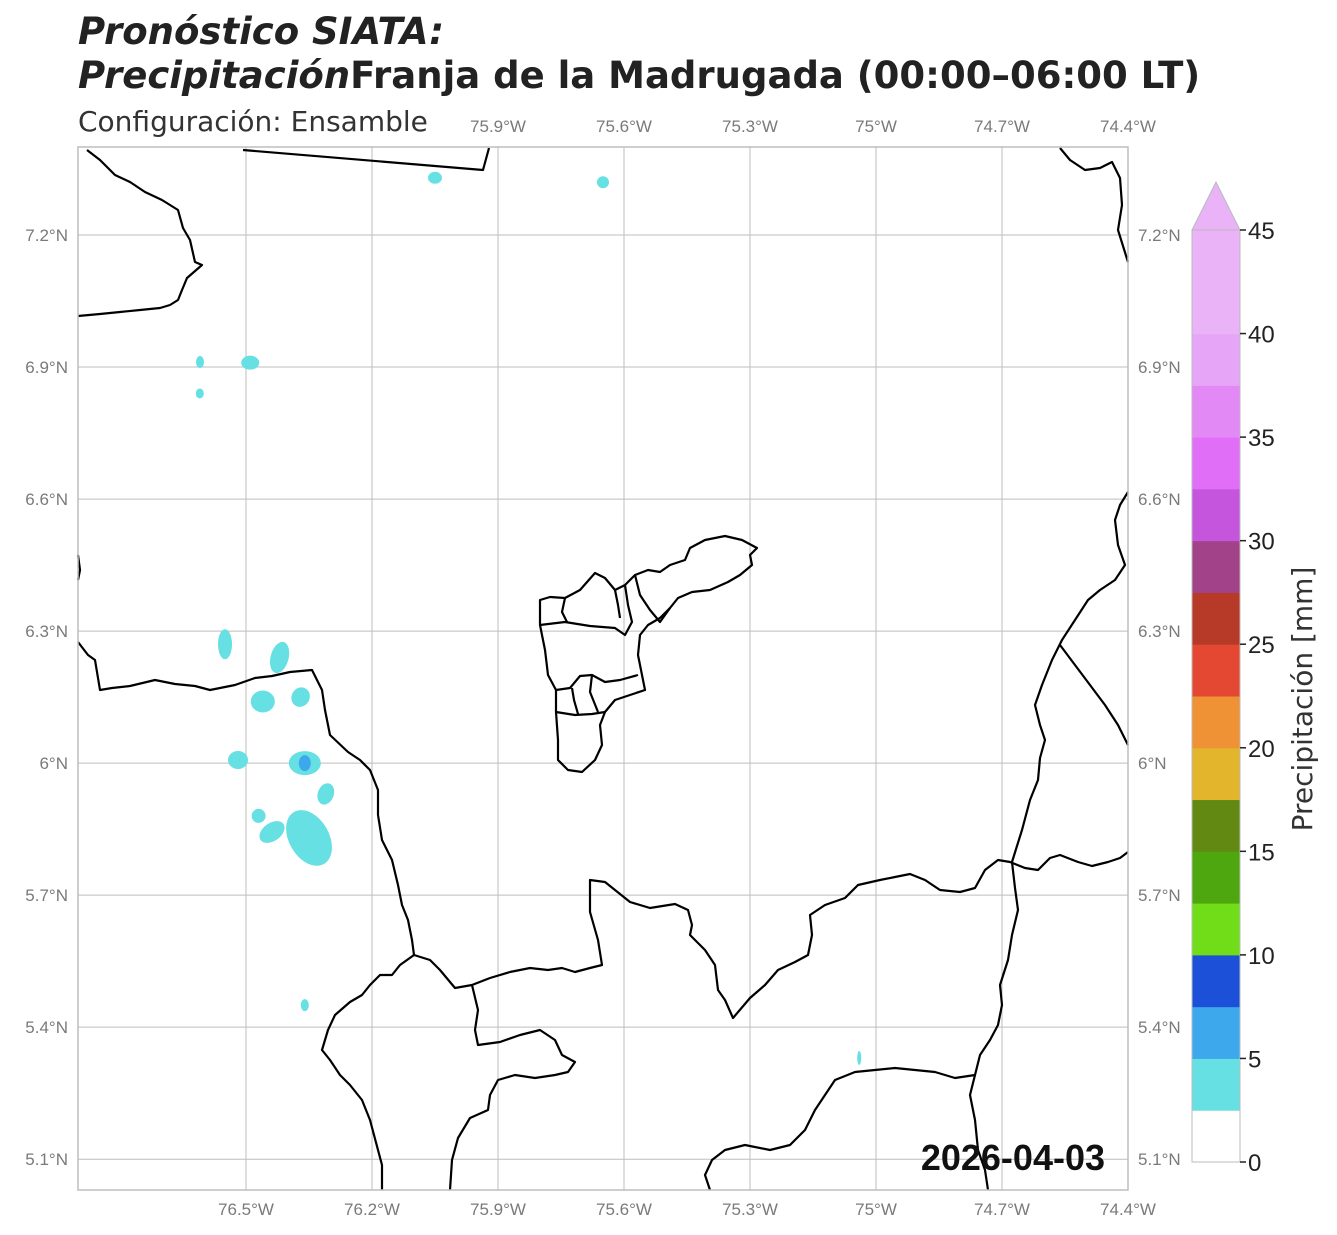 Image resolution: width=1337 pixels, height=1235 pixels. Describe the element at coordinates (1261, 231) in the screenshot. I see `colorbar-tick-label: 45` at that location.